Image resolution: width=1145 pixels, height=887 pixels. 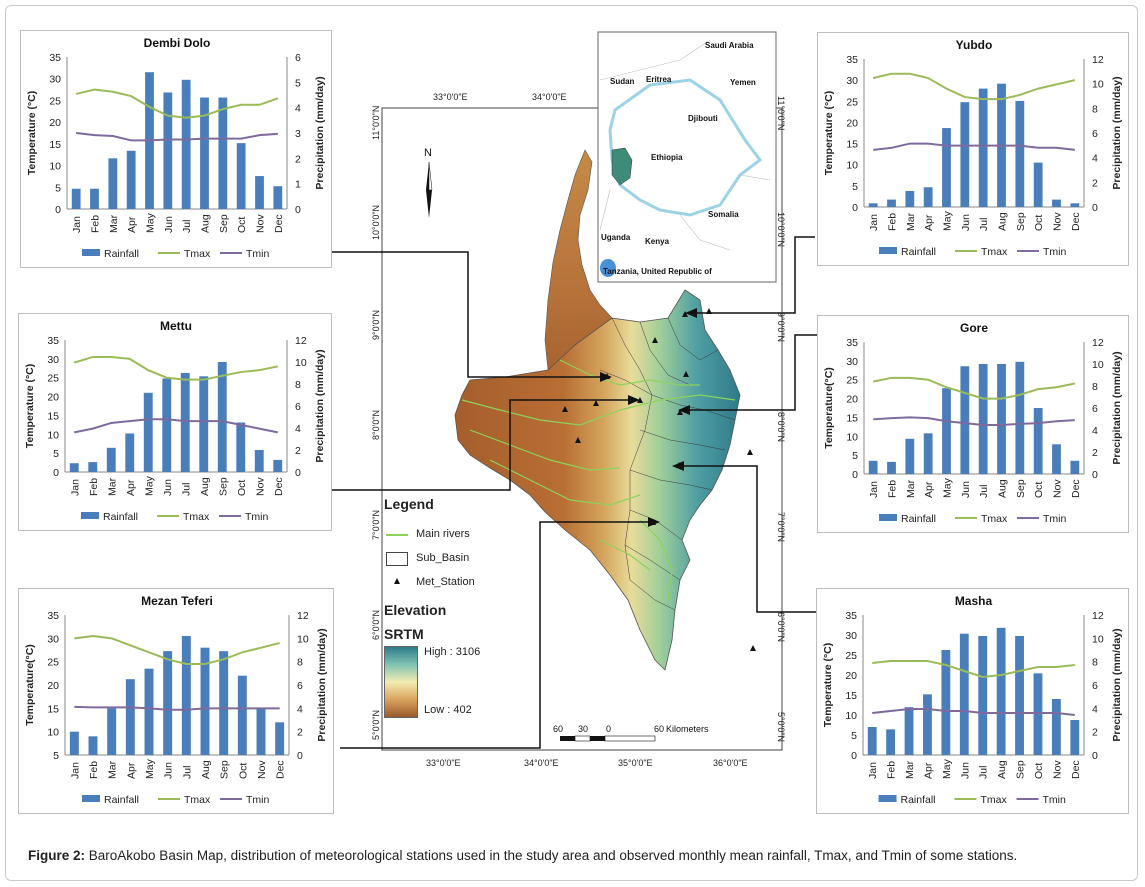 What do you see at coordinates (631, 729) in the screenshot?
I see `scale-labels: 60 30 0 60 Kilometers` at bounding box center [631, 729].